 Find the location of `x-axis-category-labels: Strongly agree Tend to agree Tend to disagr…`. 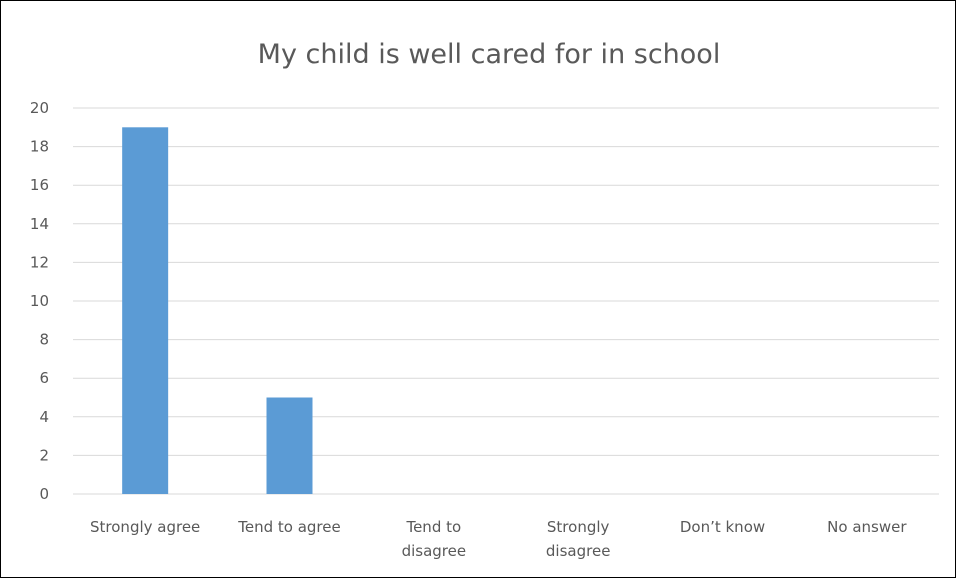

x-axis-category-labels: Strongly agree Tend to agree Tend to disagr… is located at coordinates (498, 539).